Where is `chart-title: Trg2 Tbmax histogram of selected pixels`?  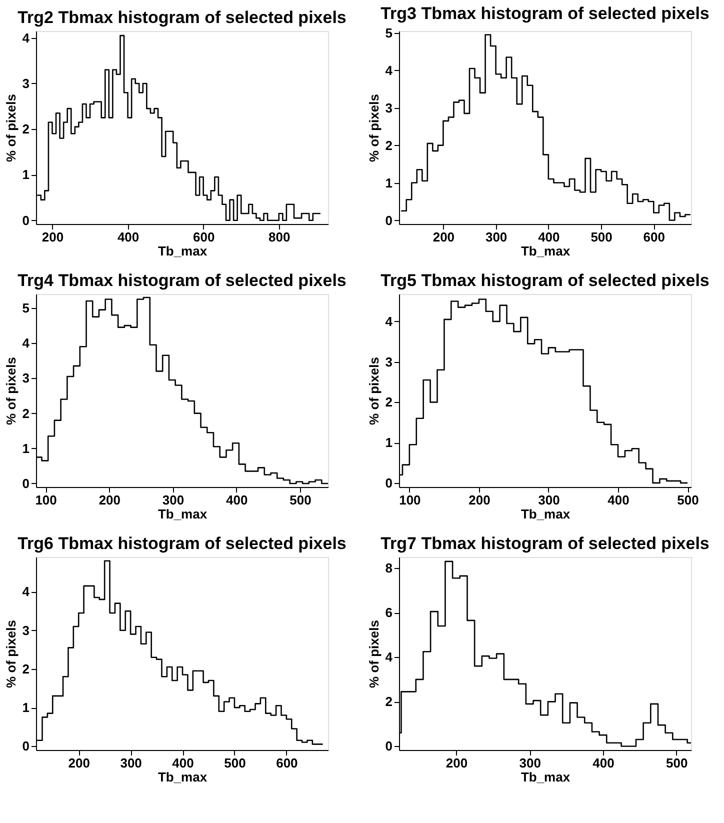 chart-title: Trg2 Tbmax histogram of selected pixels is located at coordinates (182, 17).